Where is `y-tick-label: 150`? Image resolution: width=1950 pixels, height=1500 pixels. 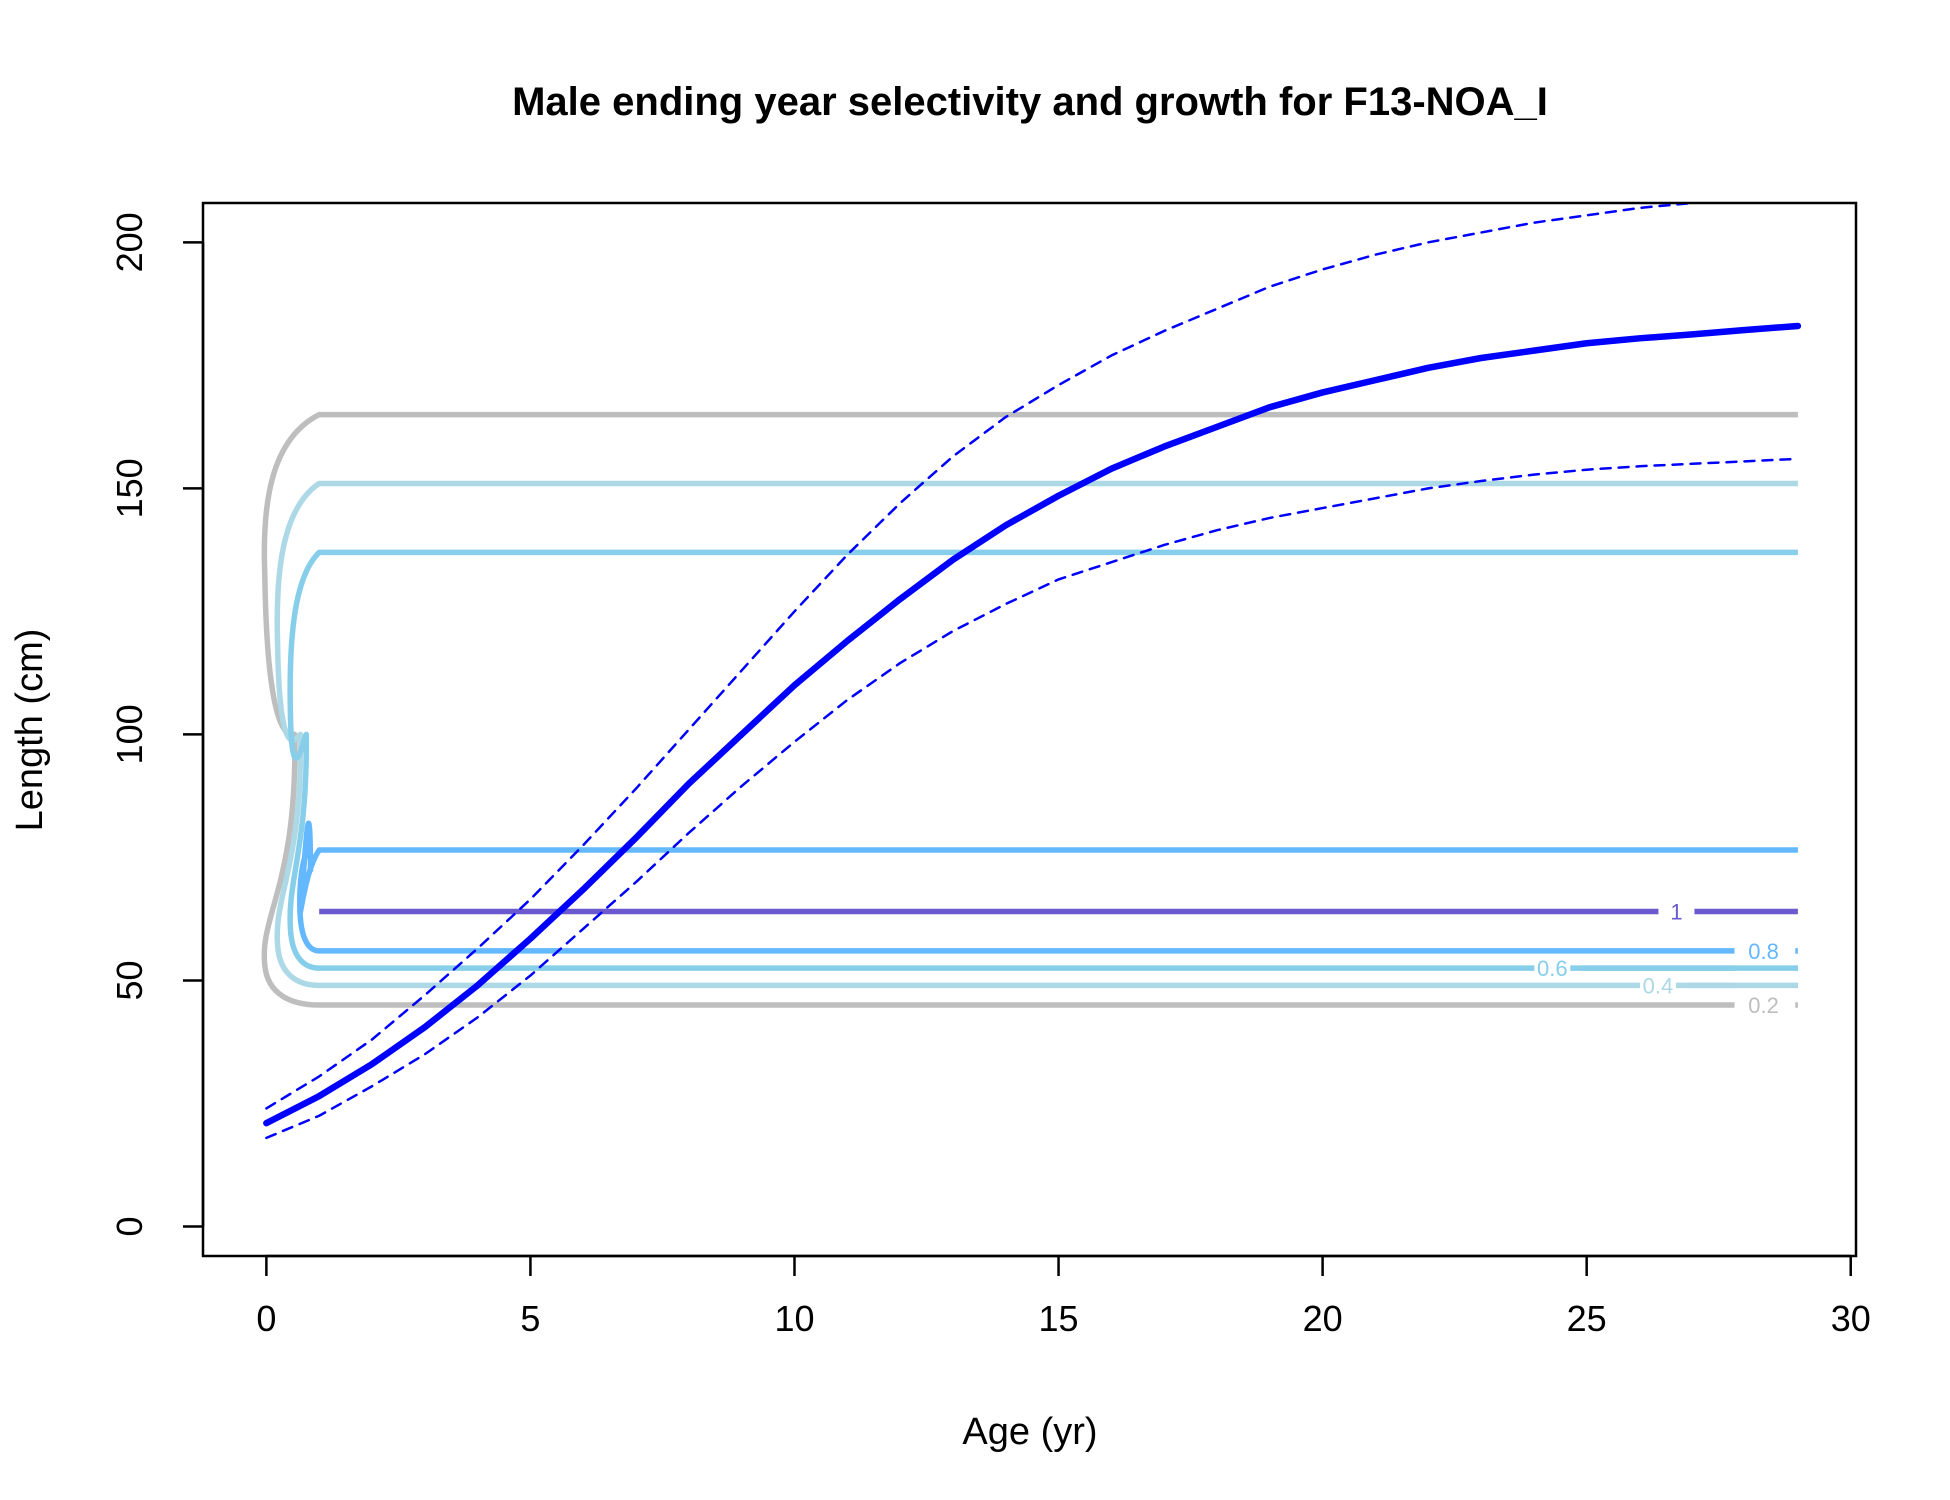 y-tick-label: 150 is located at coordinates (129, 488).